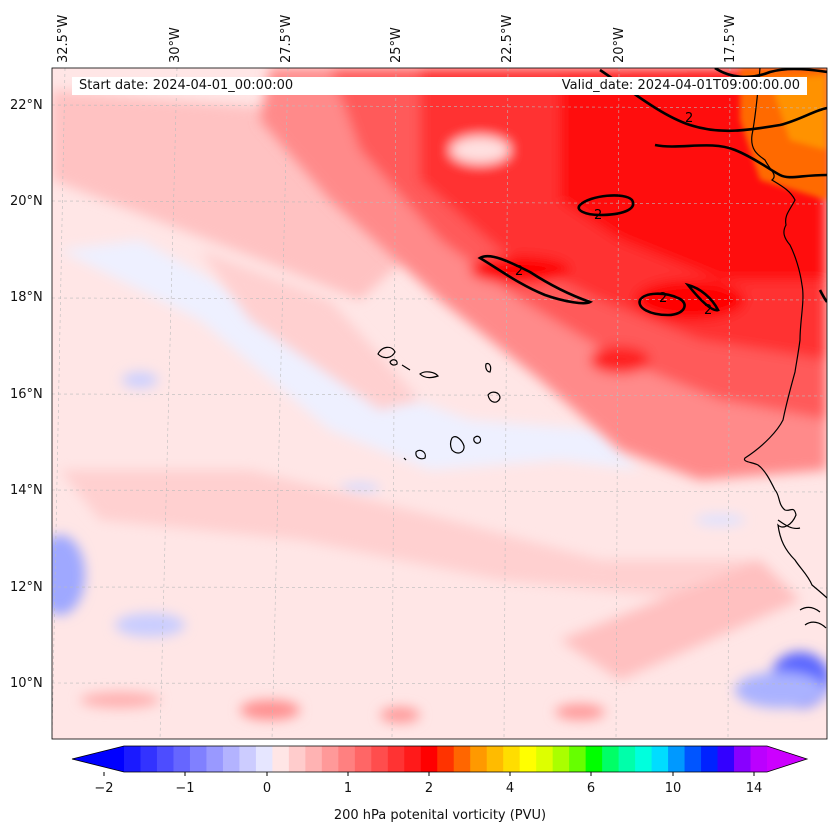  I want to click on coastline, so click(785, 348).